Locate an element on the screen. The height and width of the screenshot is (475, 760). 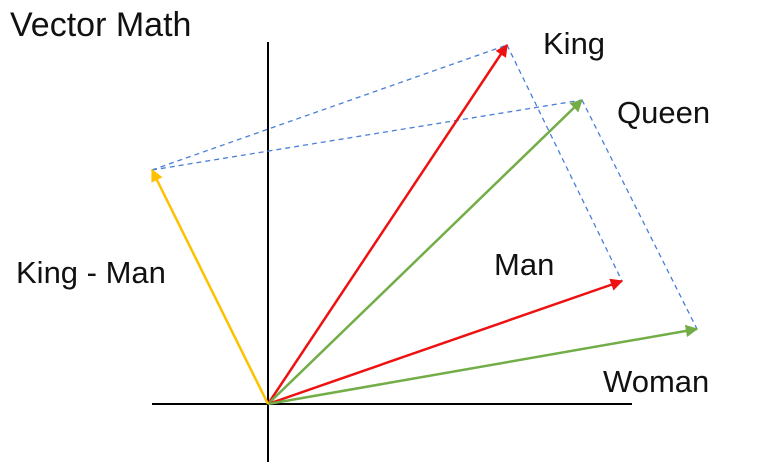
queen-label: Queen is located at coordinates (663, 112).